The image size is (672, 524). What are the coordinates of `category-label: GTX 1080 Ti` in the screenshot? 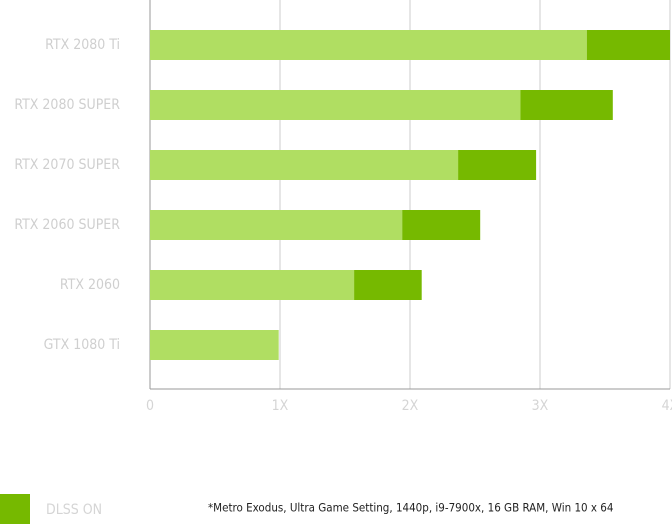 It's located at (82, 345).